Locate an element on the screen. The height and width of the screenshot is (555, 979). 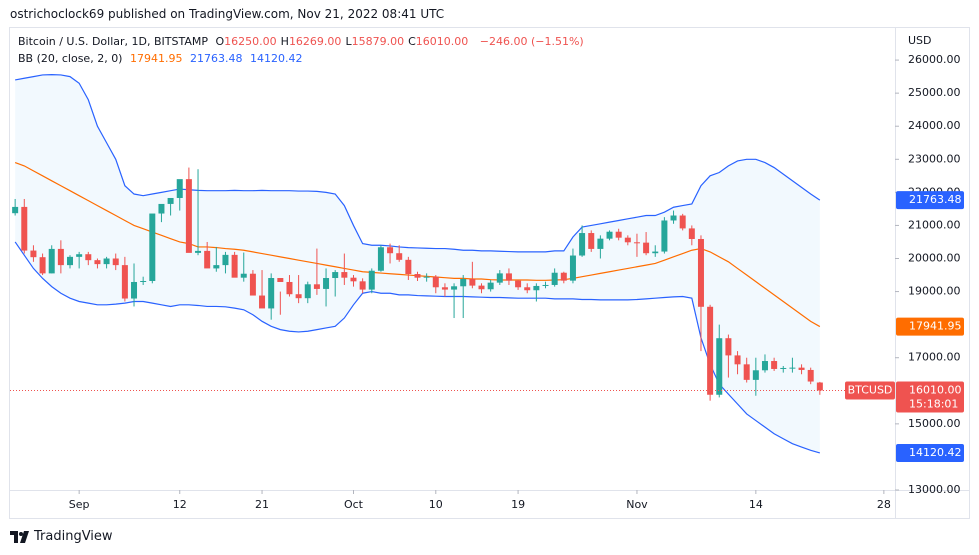
y-tick-label: 25000.00 is located at coordinates (934, 92).